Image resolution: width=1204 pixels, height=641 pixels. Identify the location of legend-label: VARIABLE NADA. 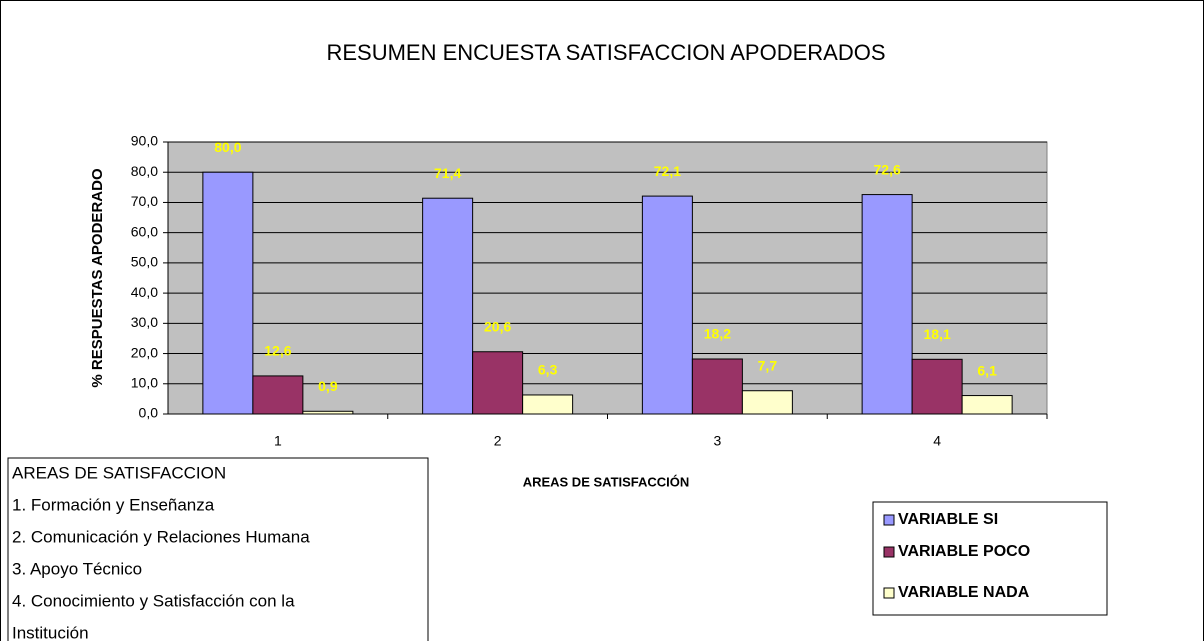
(964, 592).